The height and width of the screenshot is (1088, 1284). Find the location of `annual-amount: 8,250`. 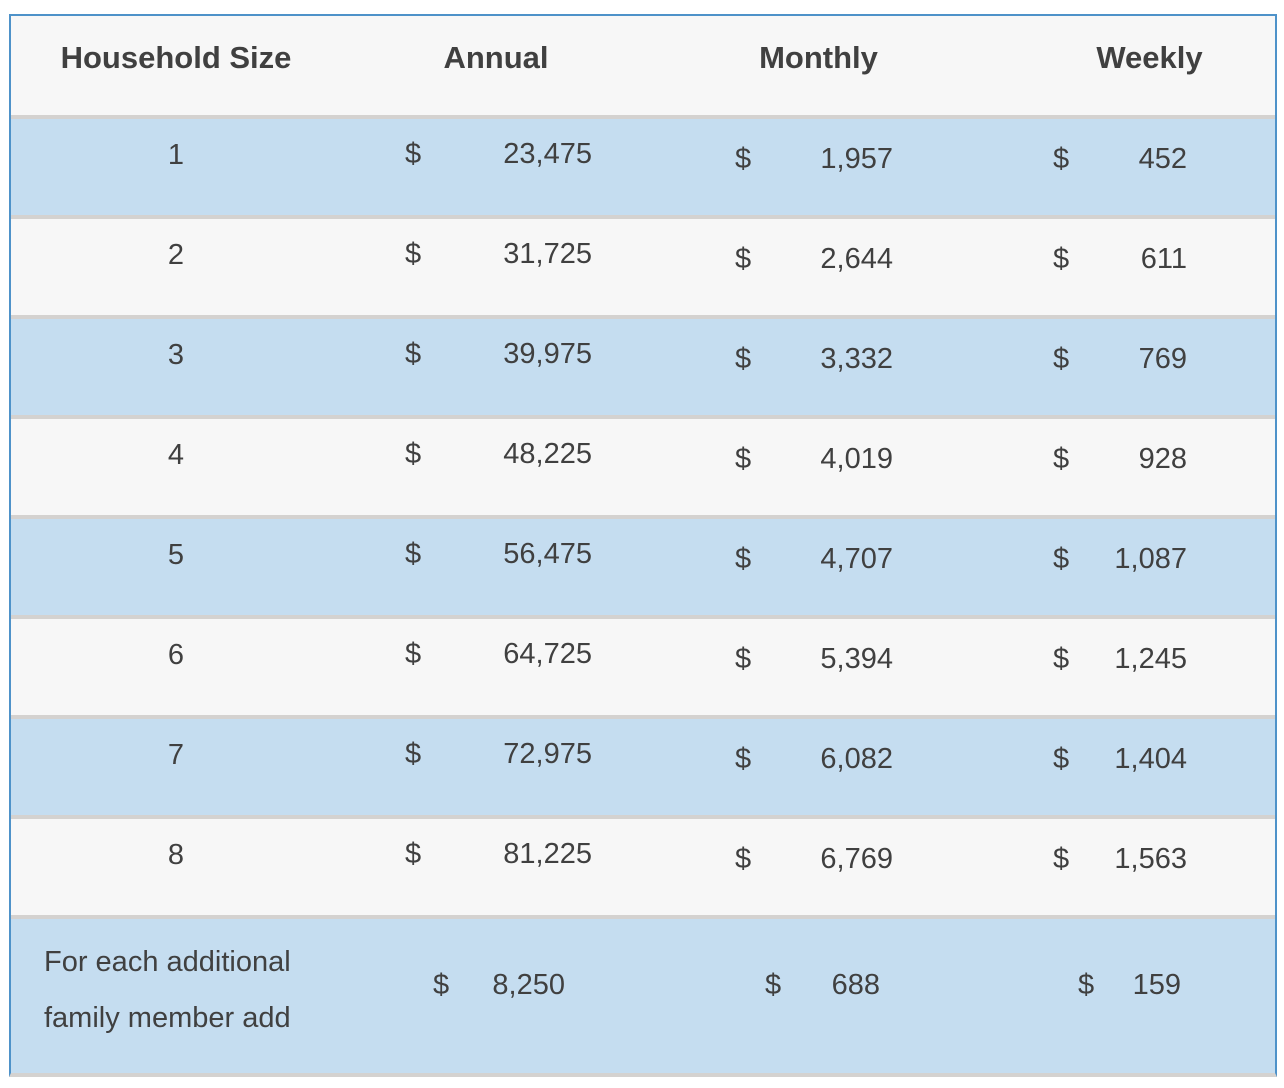

annual-amount: 8,250 is located at coordinates (528, 984).